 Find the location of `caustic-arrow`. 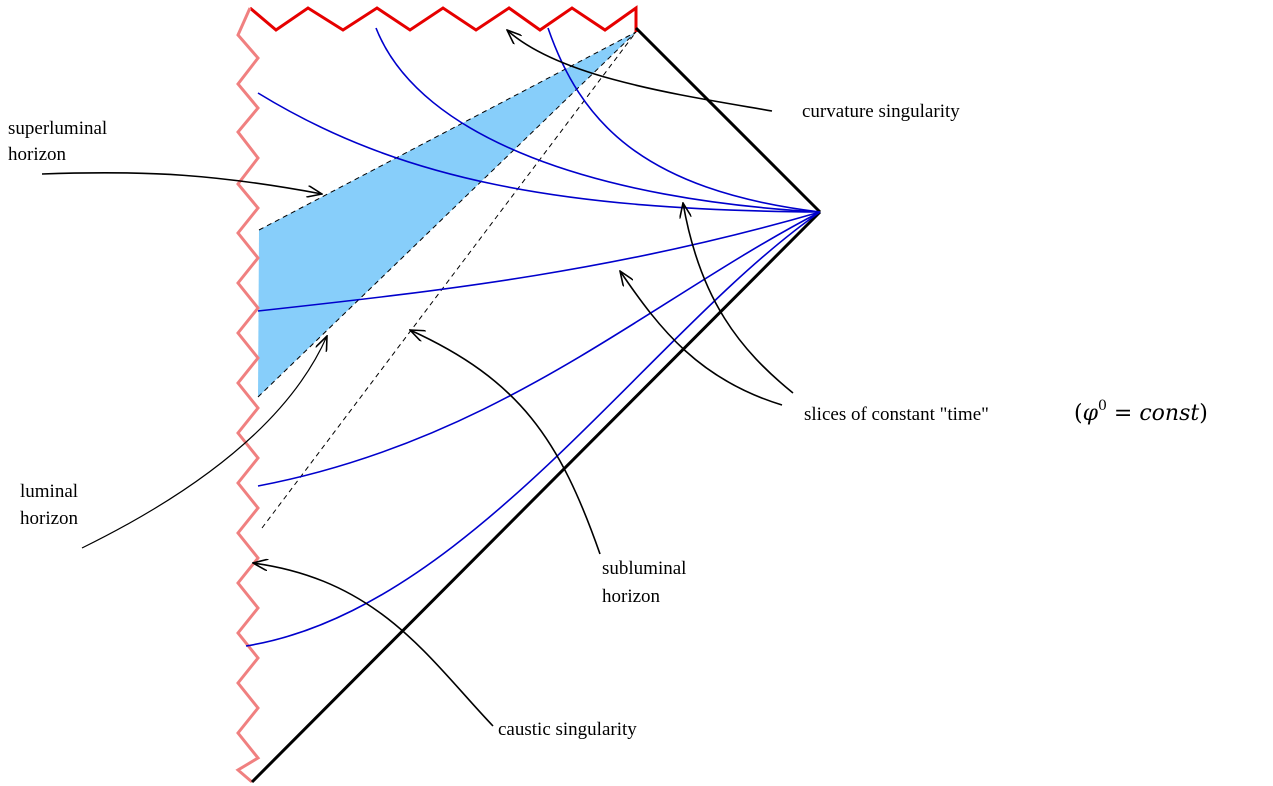

caustic-arrow is located at coordinates (373, 644).